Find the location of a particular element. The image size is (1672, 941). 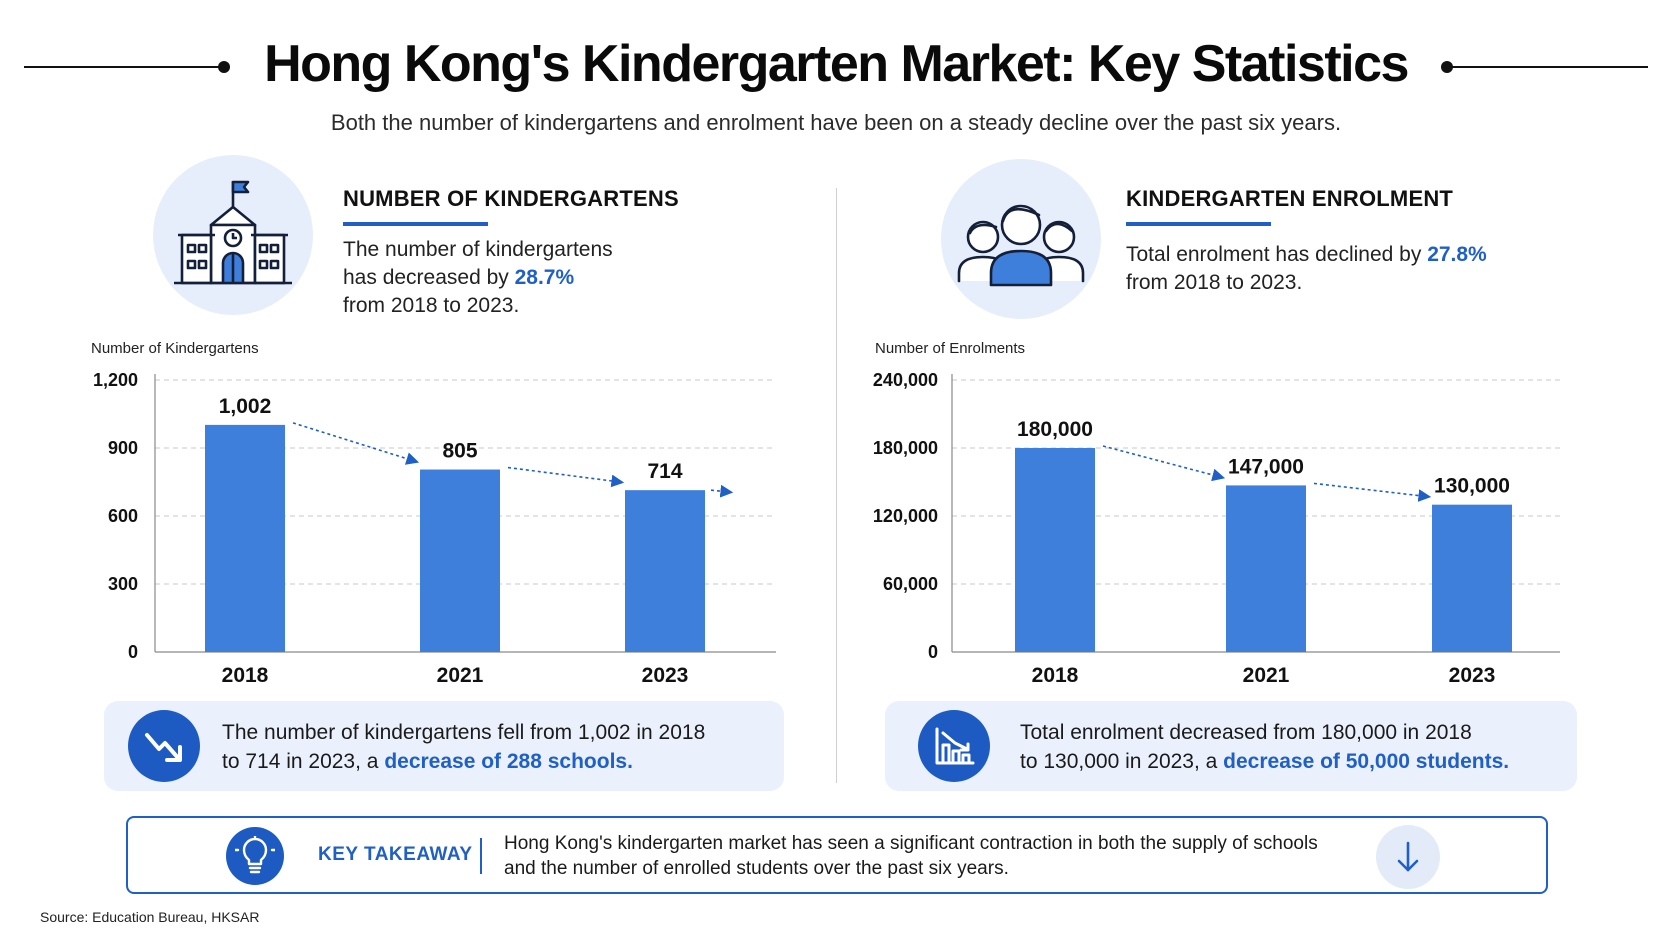

desc-line: Total enrolment has declined by 27.8% is located at coordinates (1346, 255).